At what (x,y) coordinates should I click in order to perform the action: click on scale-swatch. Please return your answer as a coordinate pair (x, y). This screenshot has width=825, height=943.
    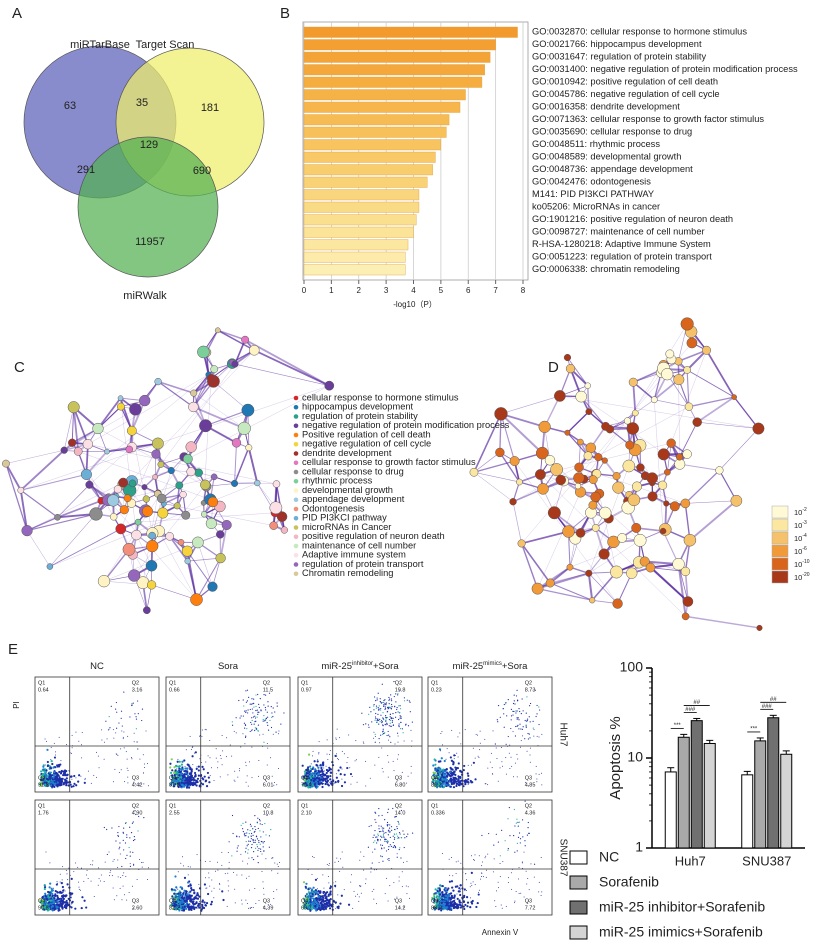
    Looking at the image, I should click on (780, 577).